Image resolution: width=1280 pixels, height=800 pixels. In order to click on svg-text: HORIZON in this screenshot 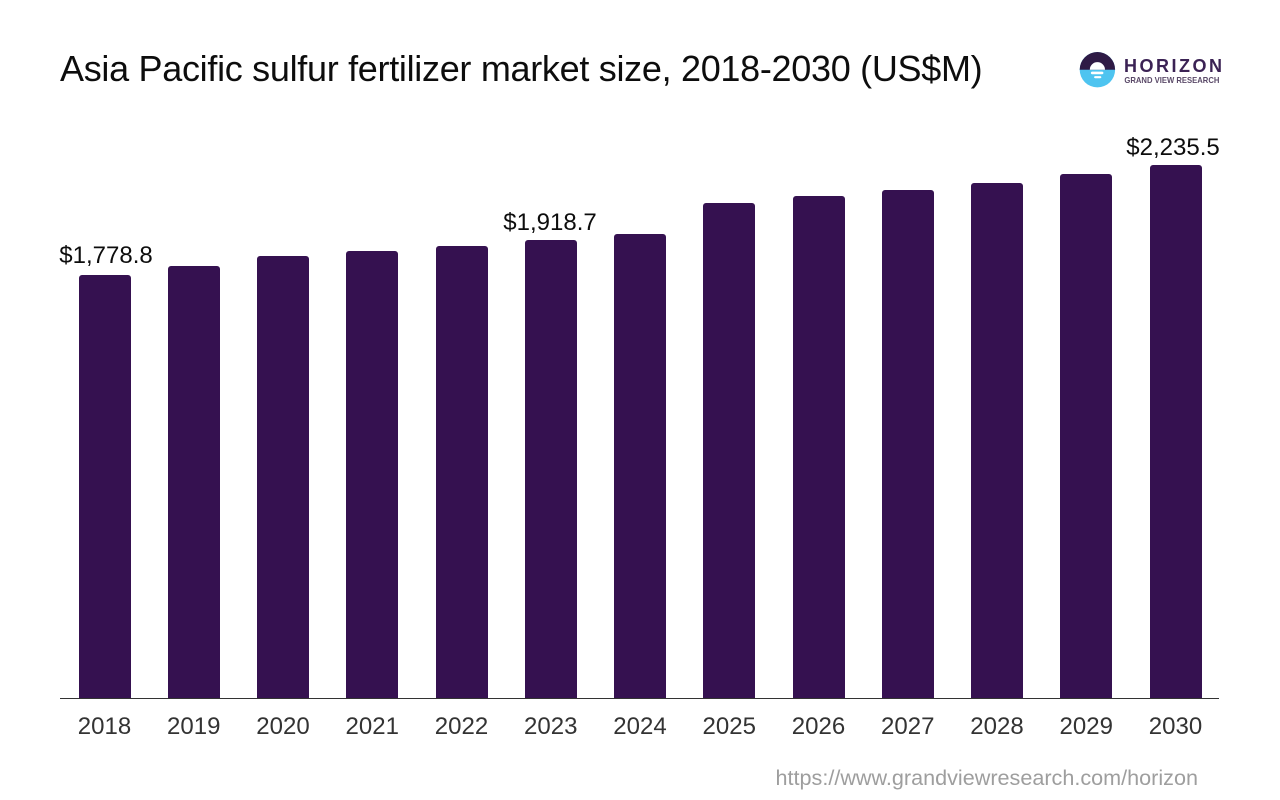, I will do `click(1174, 66)`.